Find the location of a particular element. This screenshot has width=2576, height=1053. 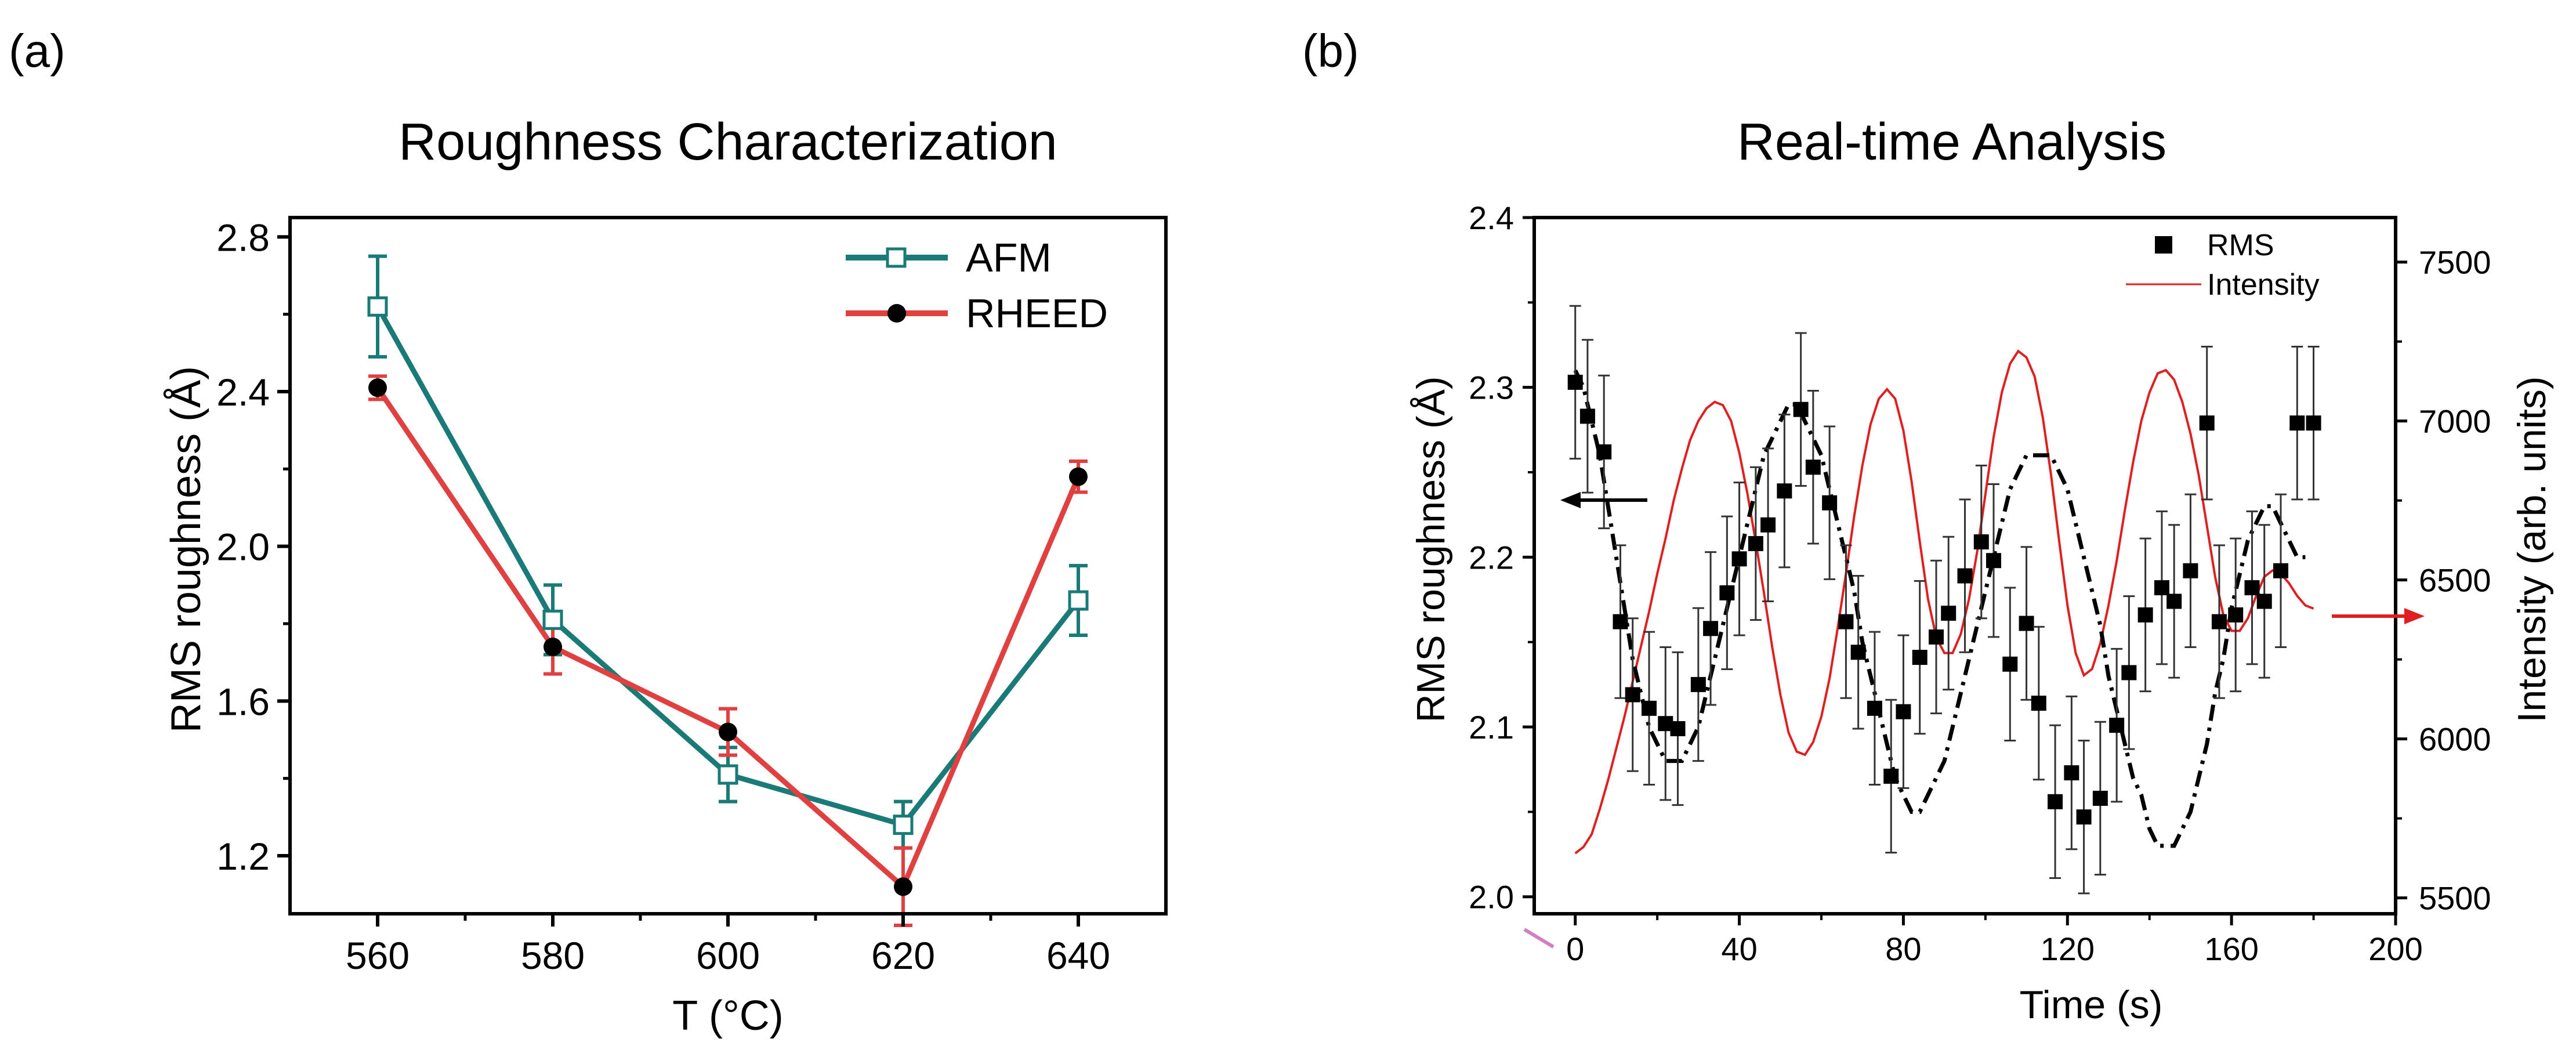

legend-rms-label: RMS is located at coordinates (2240, 246).